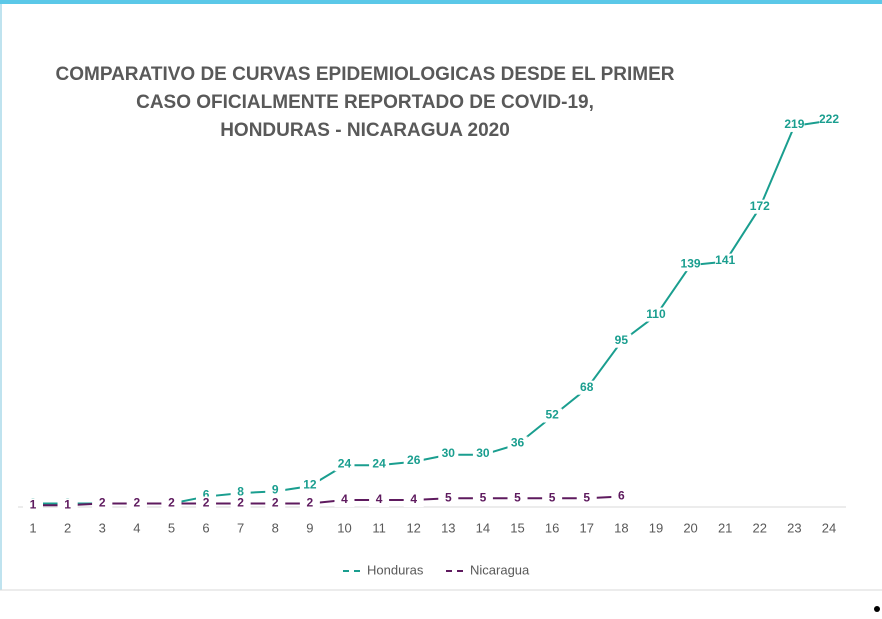  I want to click on x-tick-label: 8, so click(275, 527).